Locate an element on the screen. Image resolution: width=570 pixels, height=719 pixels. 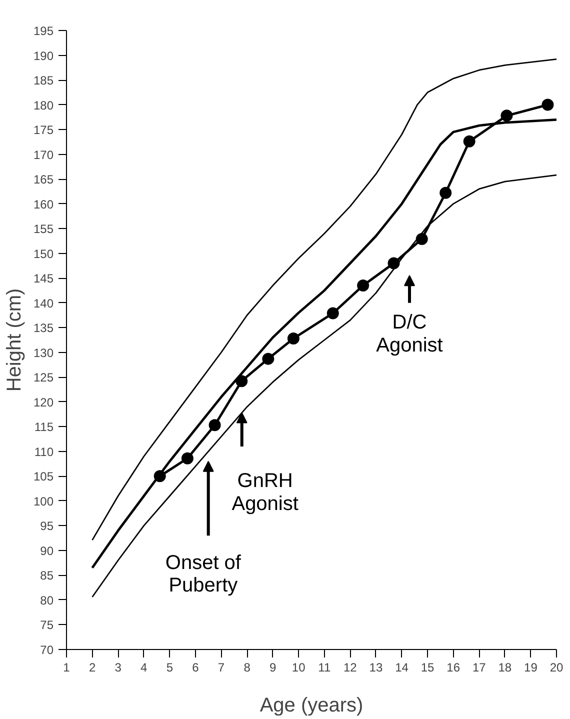
x-tick-label: 18 is located at coordinates (505, 667).